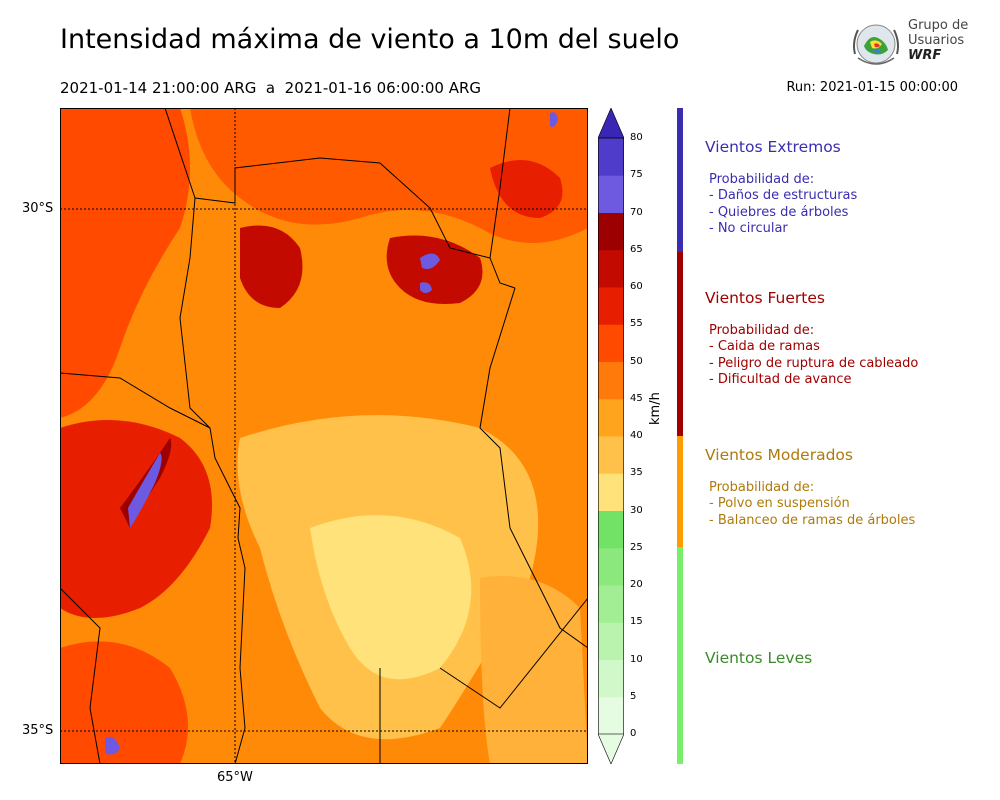  I want to click on desc-line: - Caida de ramas, so click(764, 347).